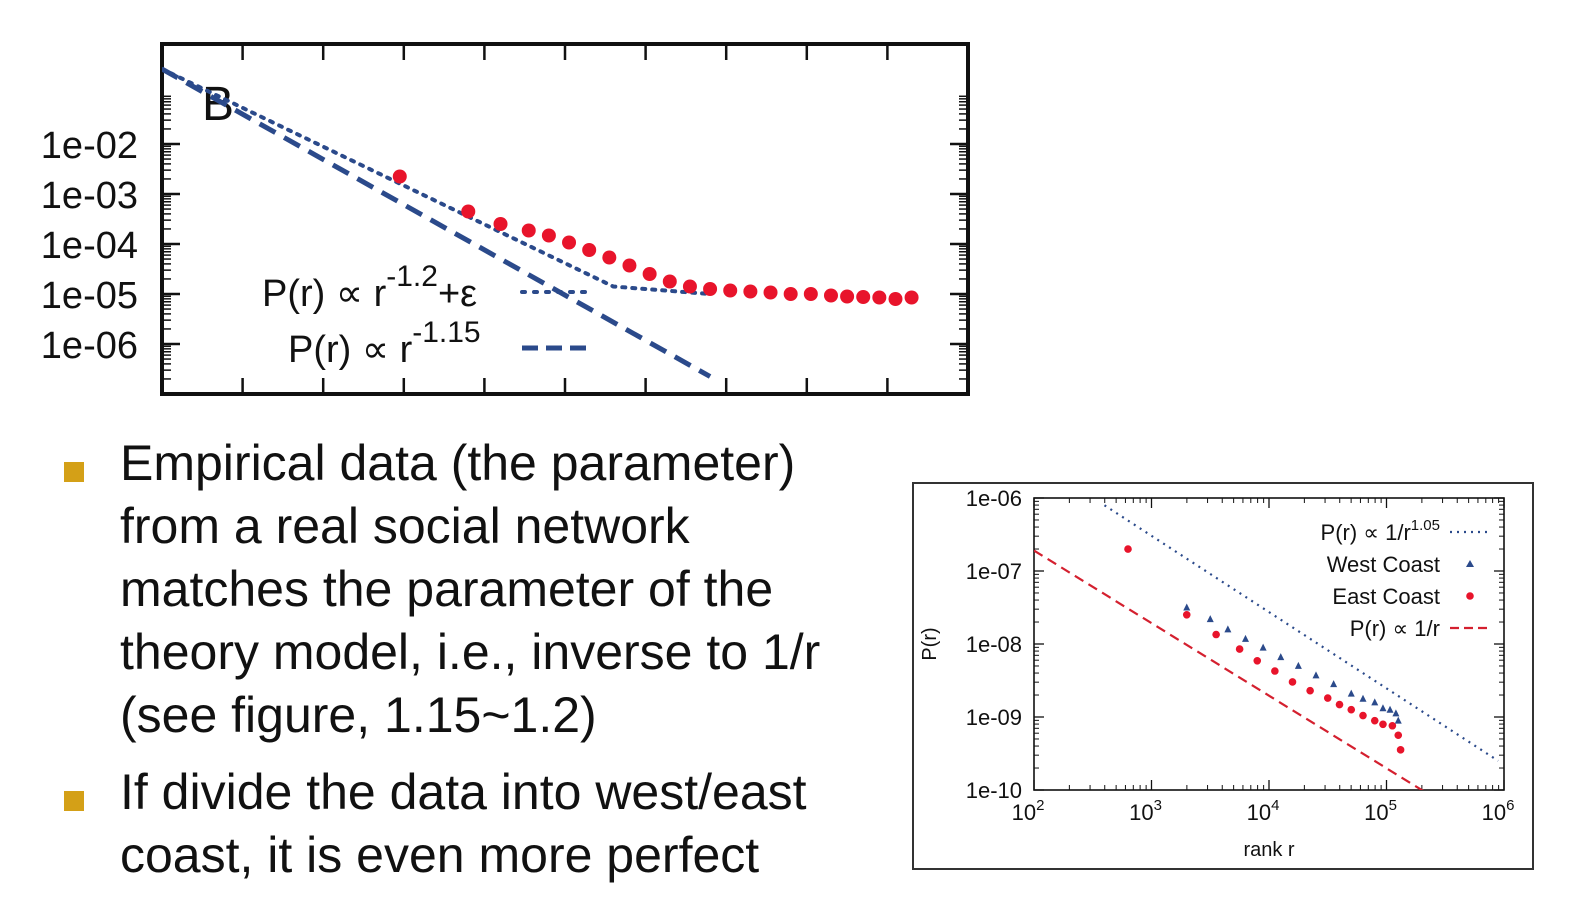 Image resolution: width=1580 pixels, height=901 pixels. What do you see at coordinates (457, 294) in the screenshot?
I see `legend-label-tail: +ε` at bounding box center [457, 294].